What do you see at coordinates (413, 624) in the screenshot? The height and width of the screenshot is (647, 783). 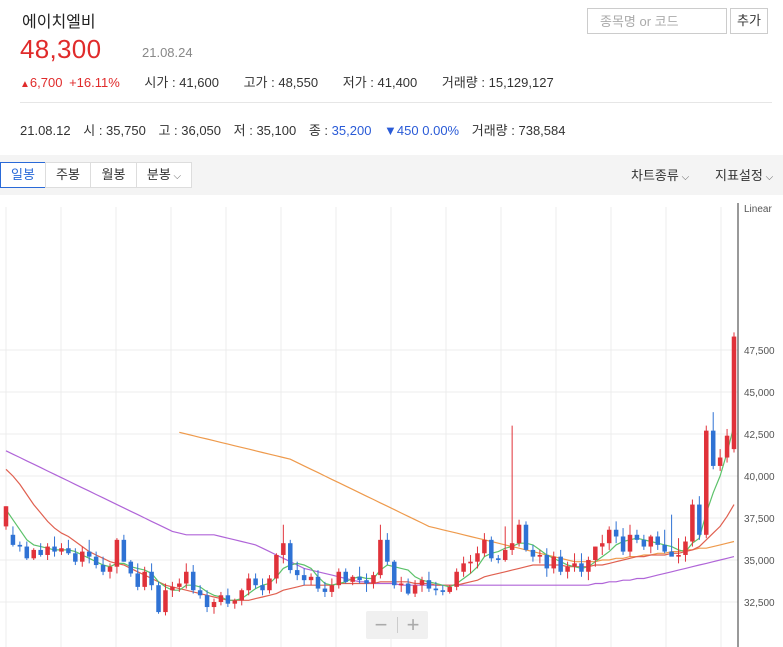 I see `zoom-in-icon: +` at bounding box center [413, 624].